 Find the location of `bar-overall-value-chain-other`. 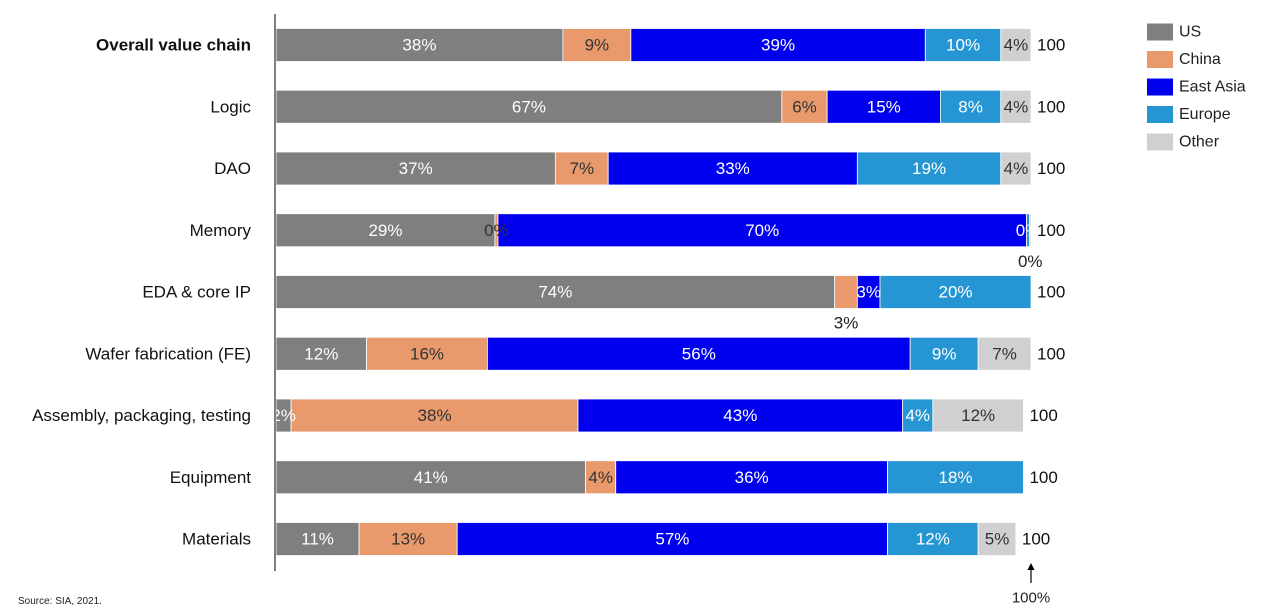

bar-overall-value-chain-other is located at coordinates (1016, 45).